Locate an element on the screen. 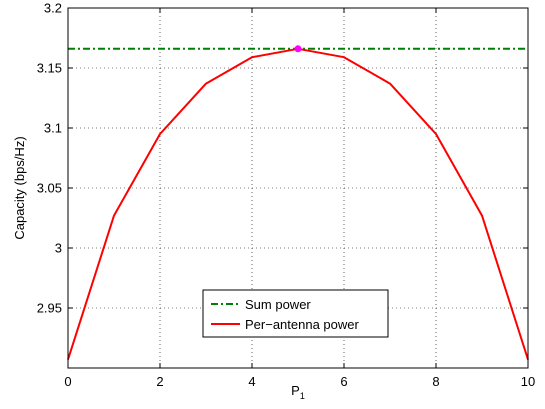  x-axis-label: P1 is located at coordinates (298, 392).